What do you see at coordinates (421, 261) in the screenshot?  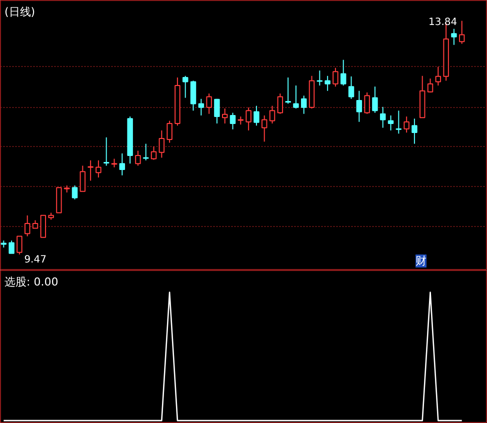 I see `annotation: 财` at bounding box center [421, 261].